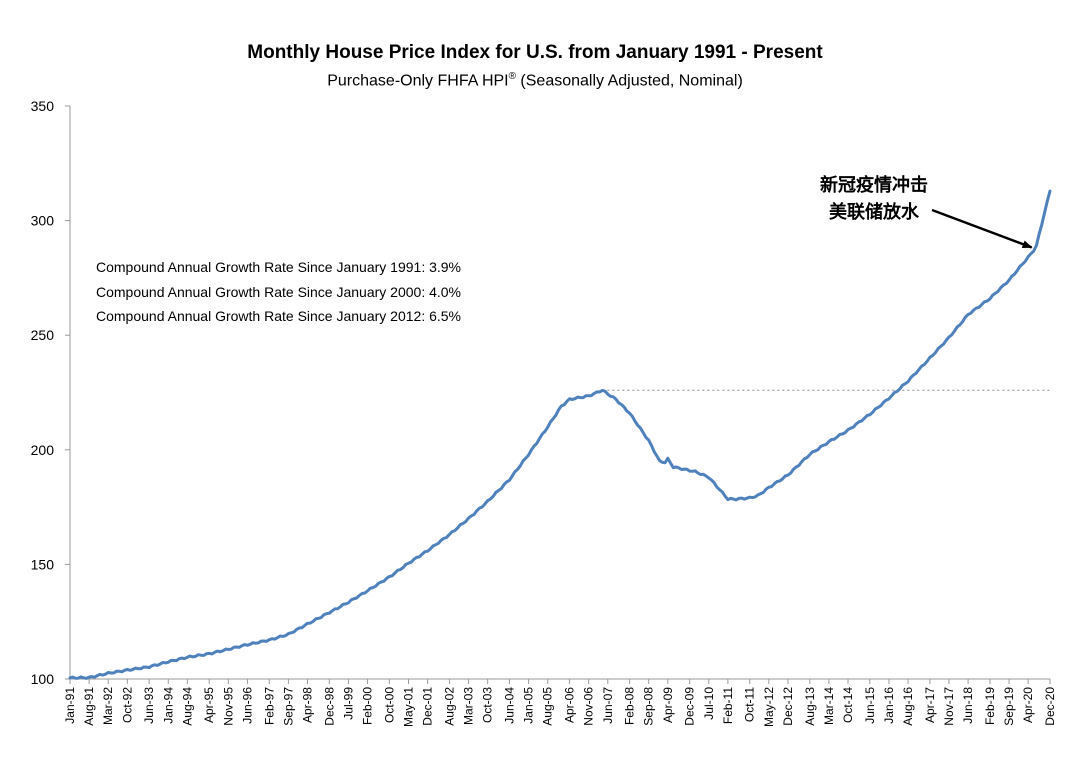  What do you see at coordinates (709, 703) in the screenshot?
I see `x-tick-label: Jul-10` at bounding box center [709, 703].